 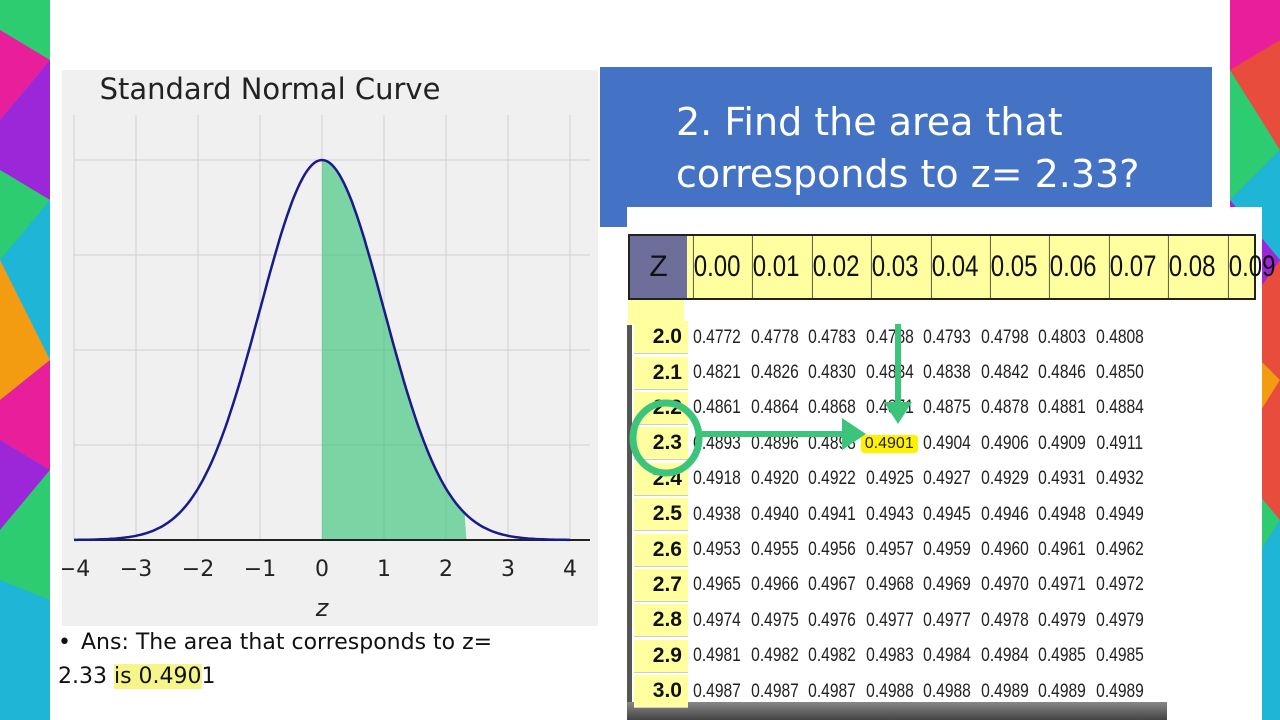 What do you see at coordinates (25, 360) in the screenshot?
I see `left-decorative-border` at bounding box center [25, 360].